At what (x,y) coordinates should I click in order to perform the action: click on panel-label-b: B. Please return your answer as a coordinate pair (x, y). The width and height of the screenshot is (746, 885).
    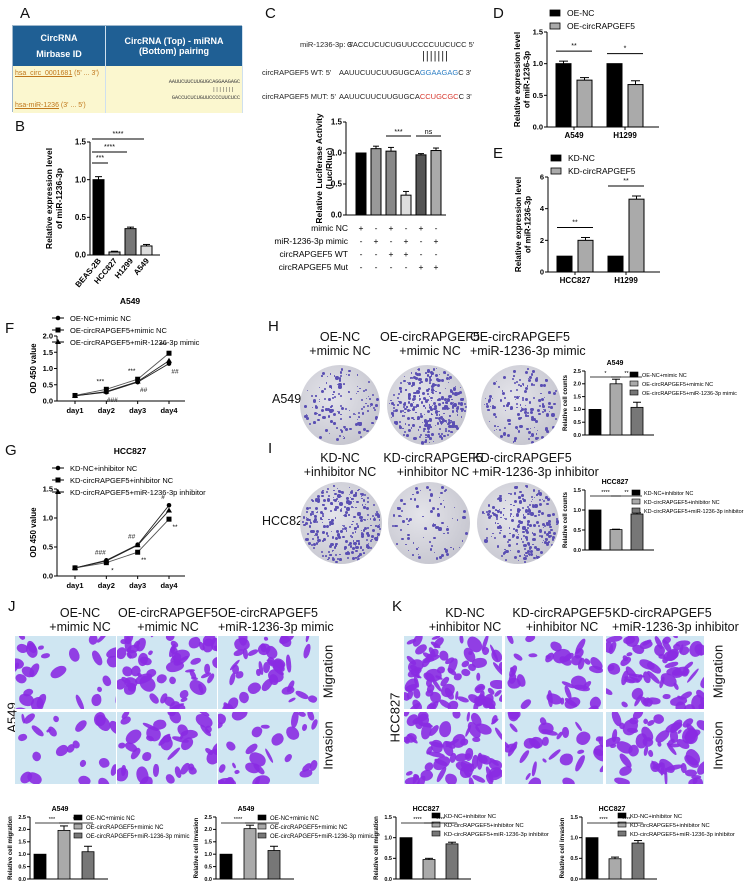
    Looking at the image, I should click on (20, 126).